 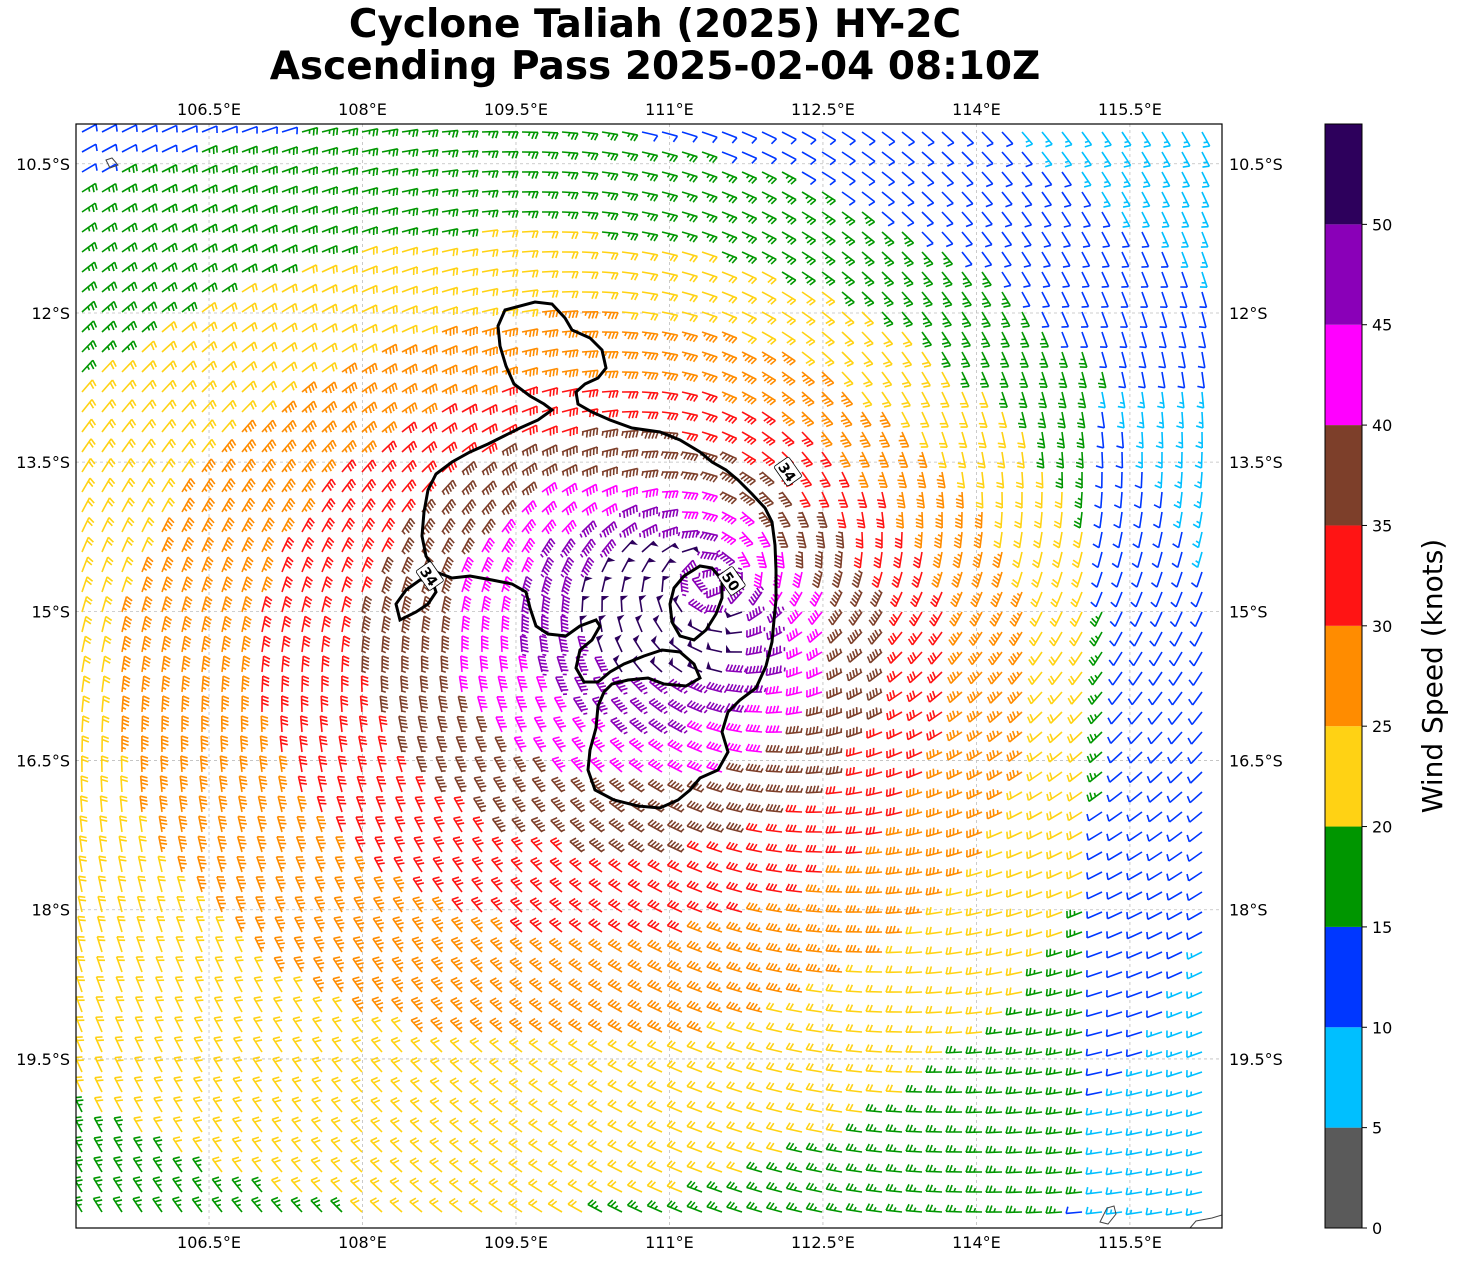 I want to click on colorbar-bin, so click(x=1343, y=375).